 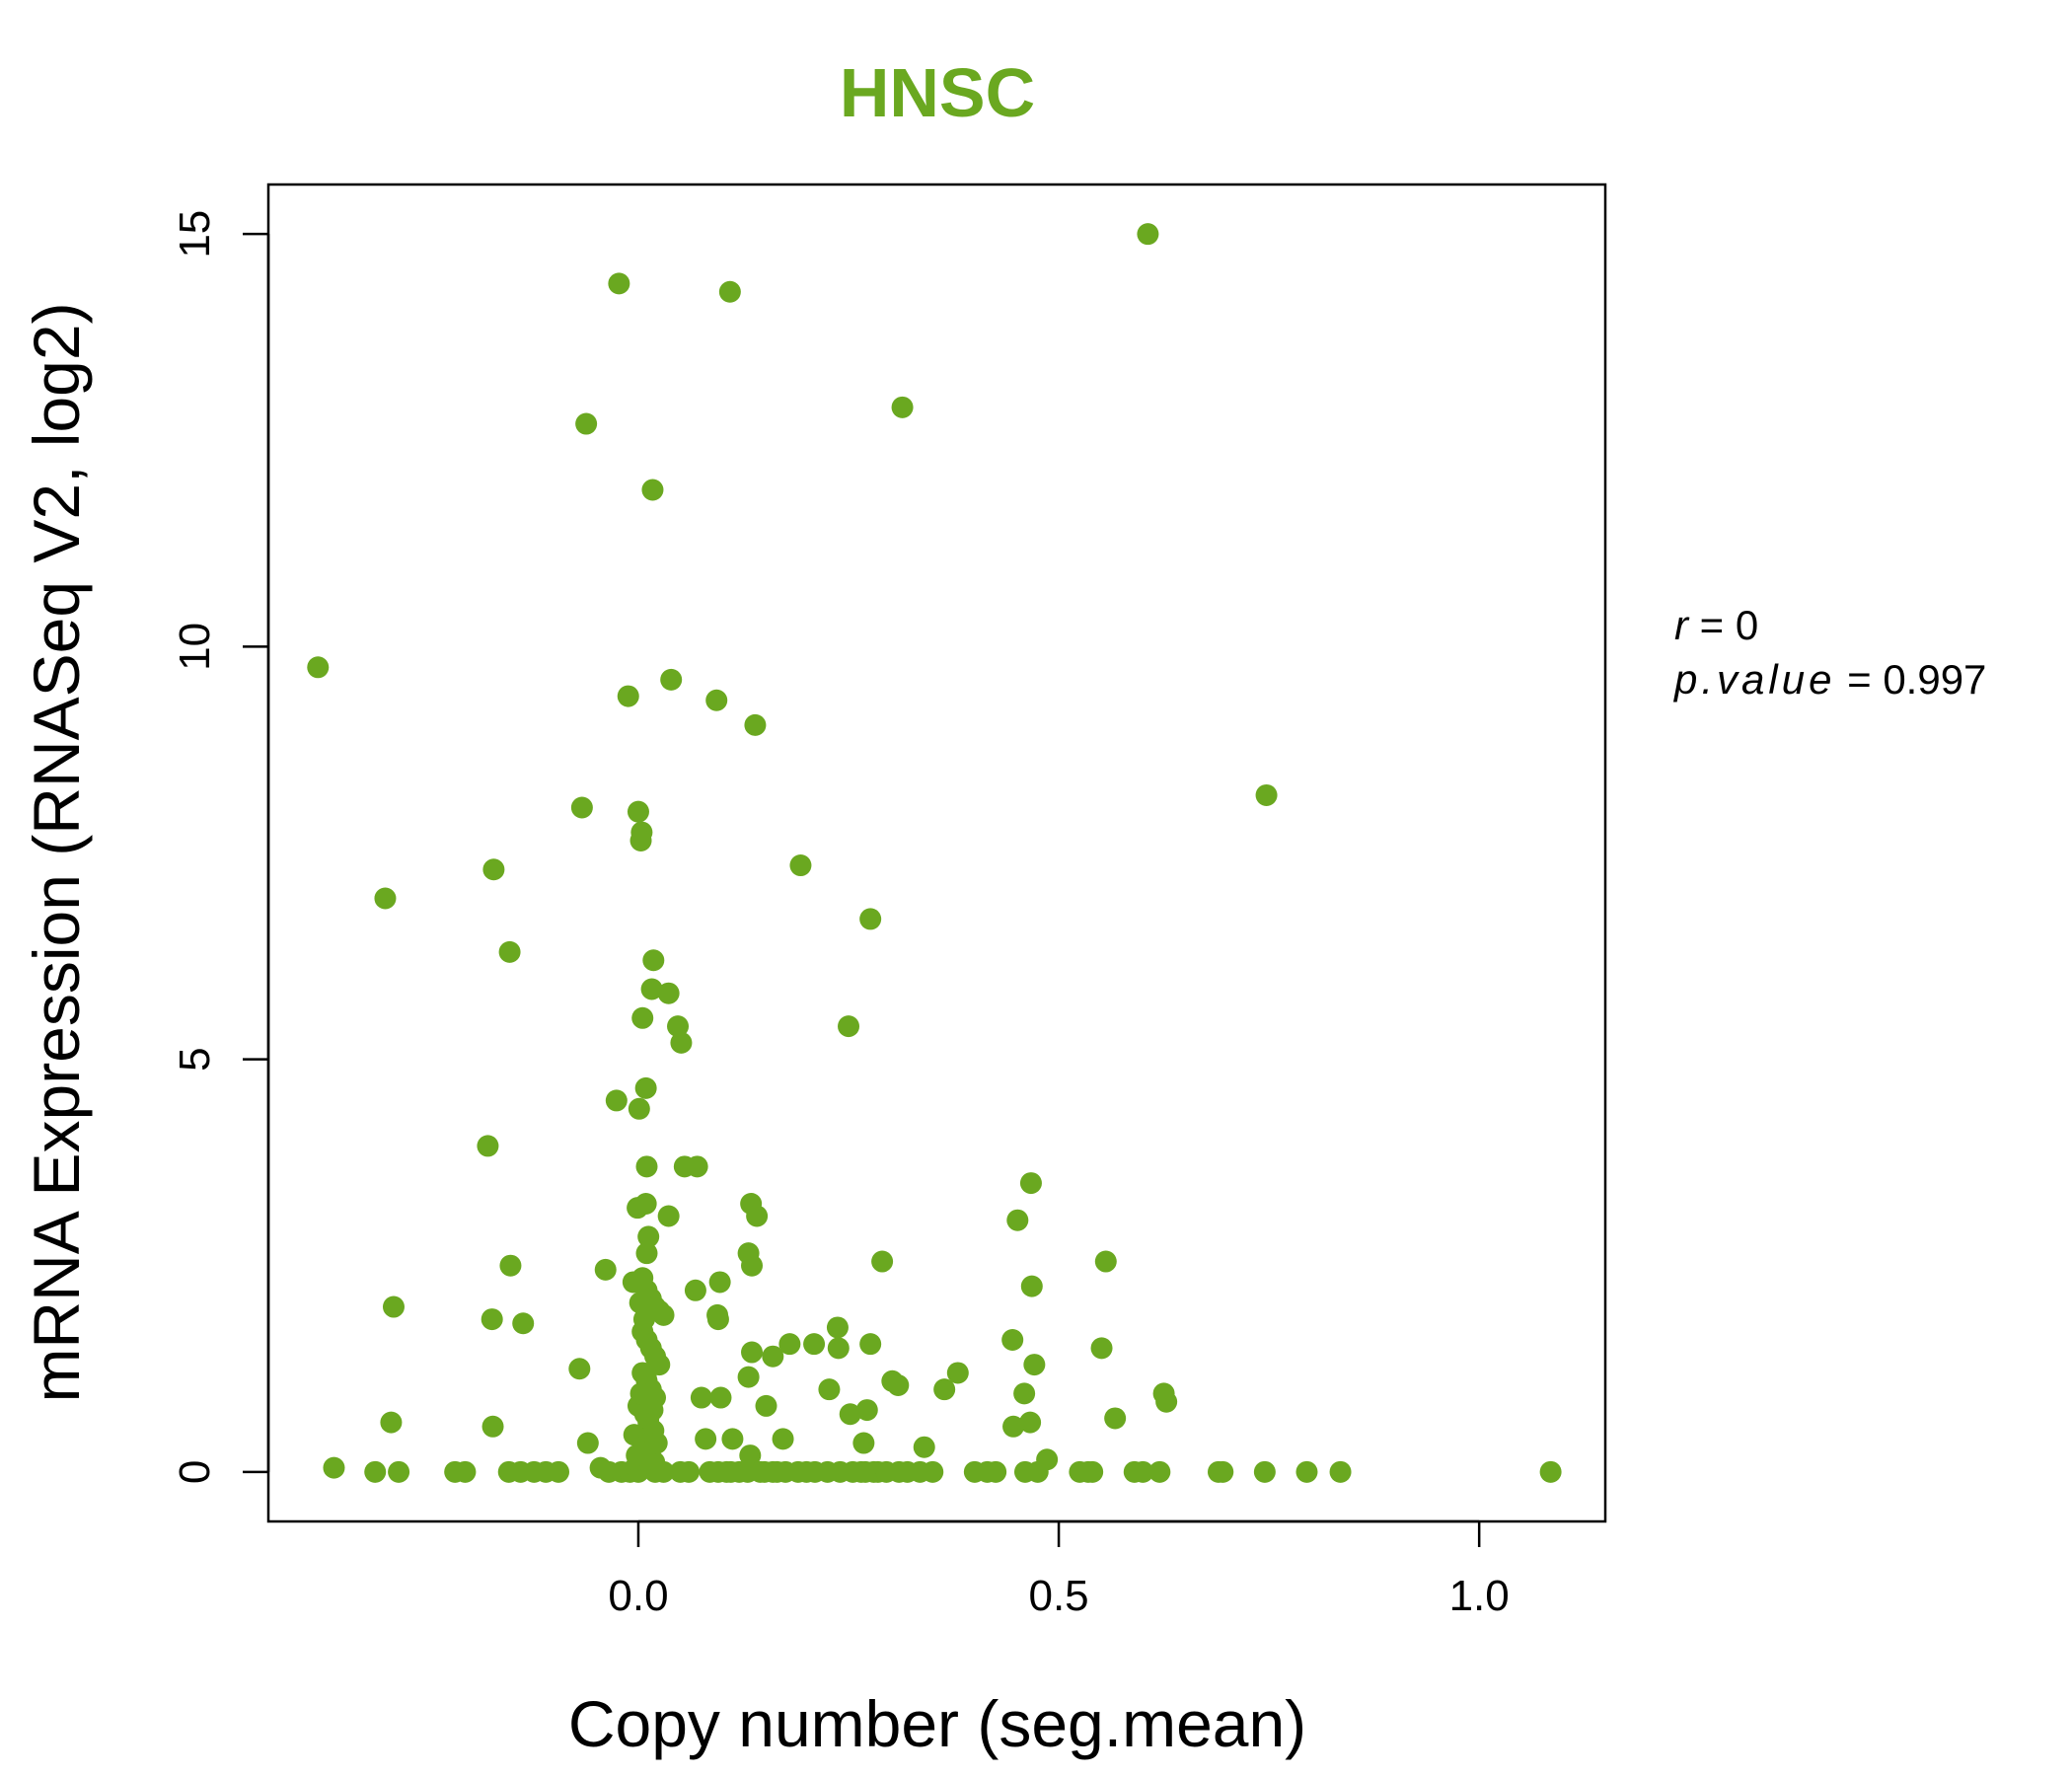 What do you see at coordinates (57, 852) in the screenshot?
I see `y-axis-label: mRNA Expression (RNASeq V2, log2)` at bounding box center [57, 852].